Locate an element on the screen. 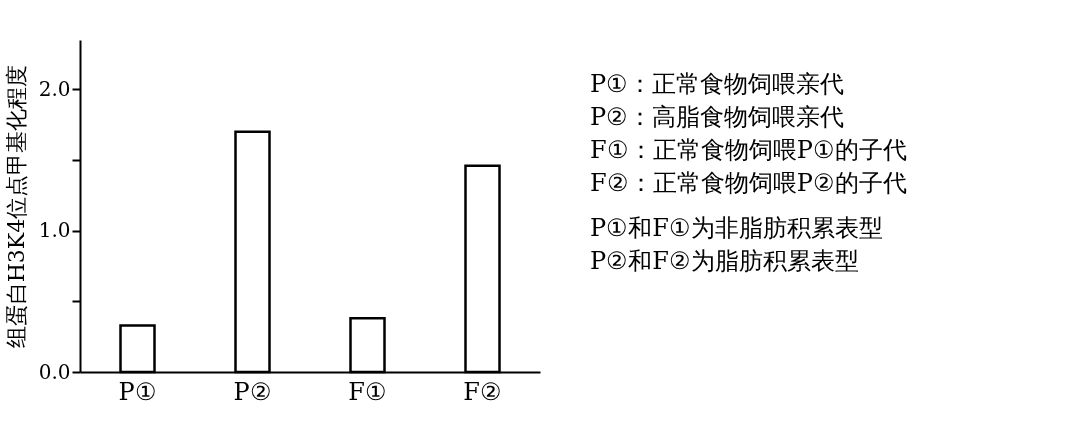 The height and width of the screenshot is (421, 1080). text: P②和F②为脂肪积累表型 is located at coordinates (724, 261).